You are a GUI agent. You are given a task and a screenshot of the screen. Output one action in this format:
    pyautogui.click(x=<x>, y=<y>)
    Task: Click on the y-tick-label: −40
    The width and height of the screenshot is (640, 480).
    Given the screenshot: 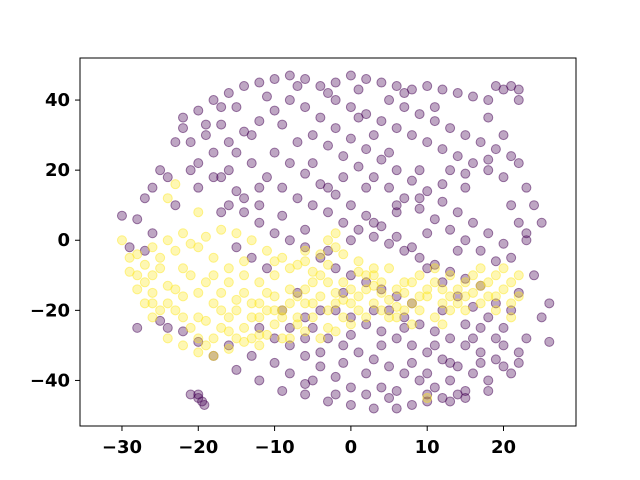 What is the action you would take?
    pyautogui.click(x=50, y=380)
    